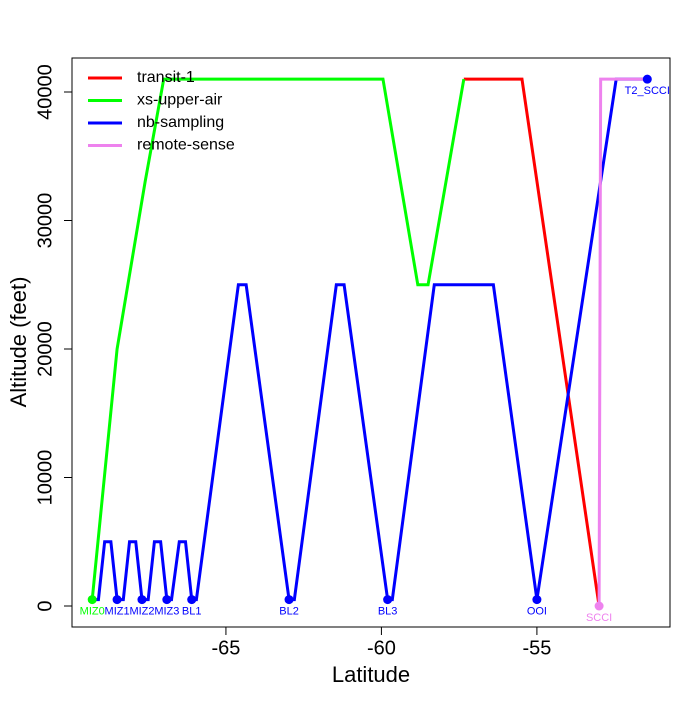  I want to click on x-tick-label: -60, so click(381, 648).